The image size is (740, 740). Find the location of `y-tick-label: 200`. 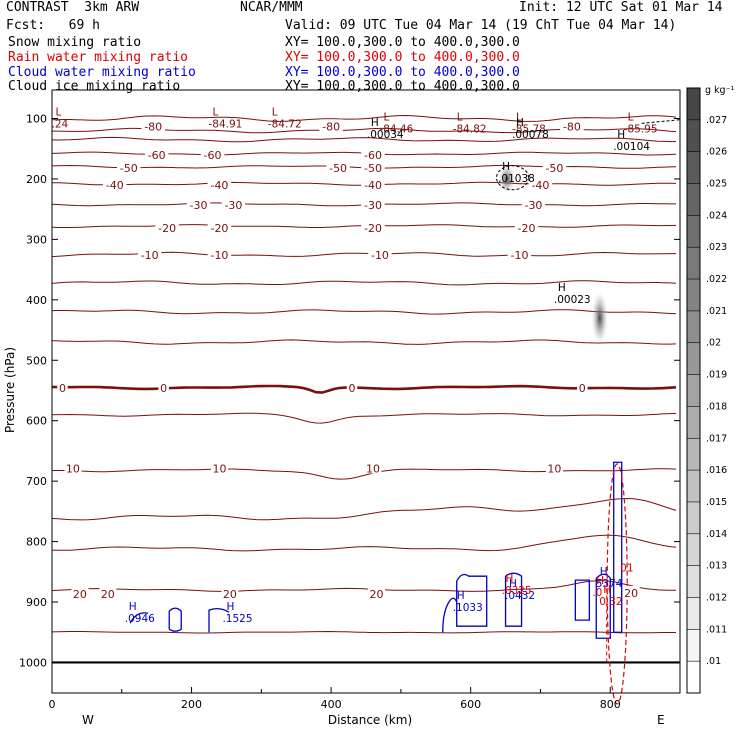

y-tick-label: 200 is located at coordinates (36, 179).